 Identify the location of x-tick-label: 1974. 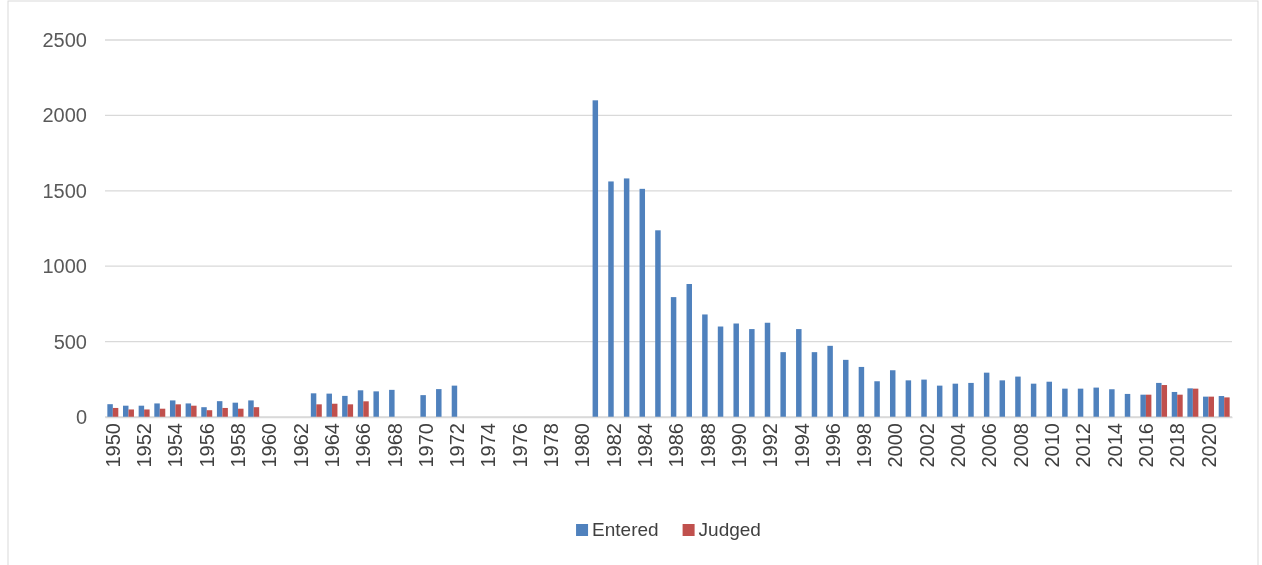
(488, 445).